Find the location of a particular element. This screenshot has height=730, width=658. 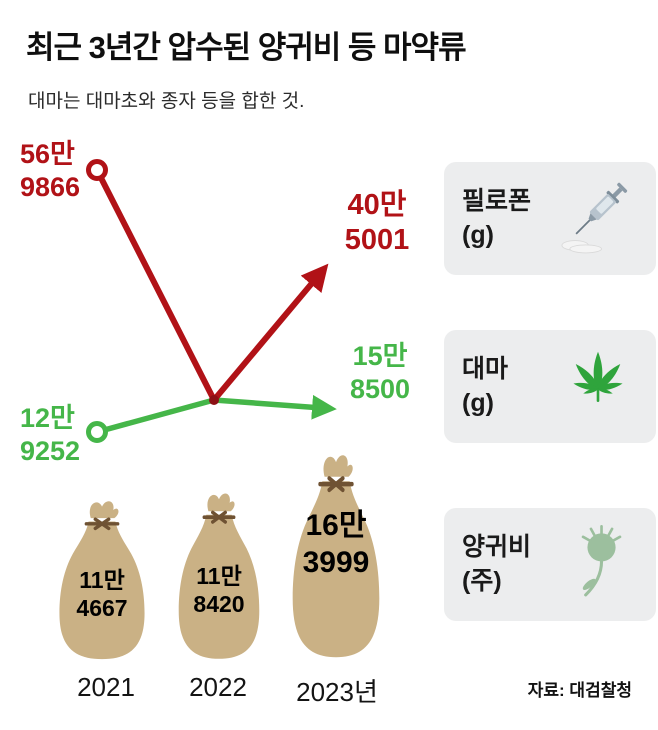

meth-2021-value: 56만 9866 is located at coordinates (50, 170).